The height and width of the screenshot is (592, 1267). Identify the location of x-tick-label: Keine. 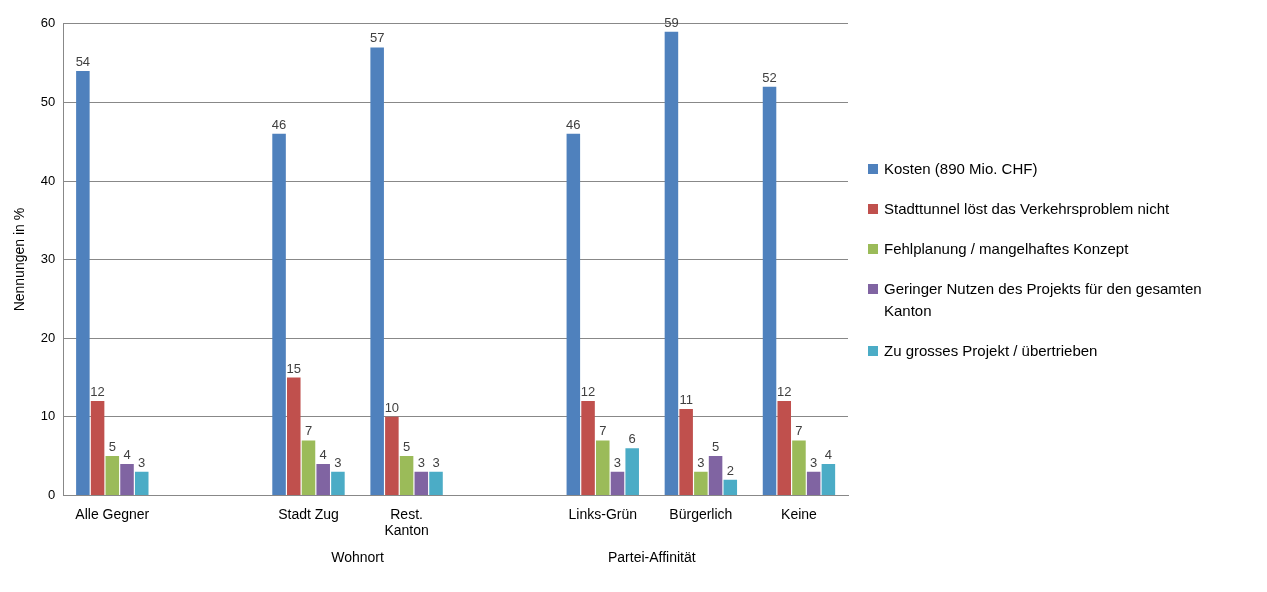
(799, 513).